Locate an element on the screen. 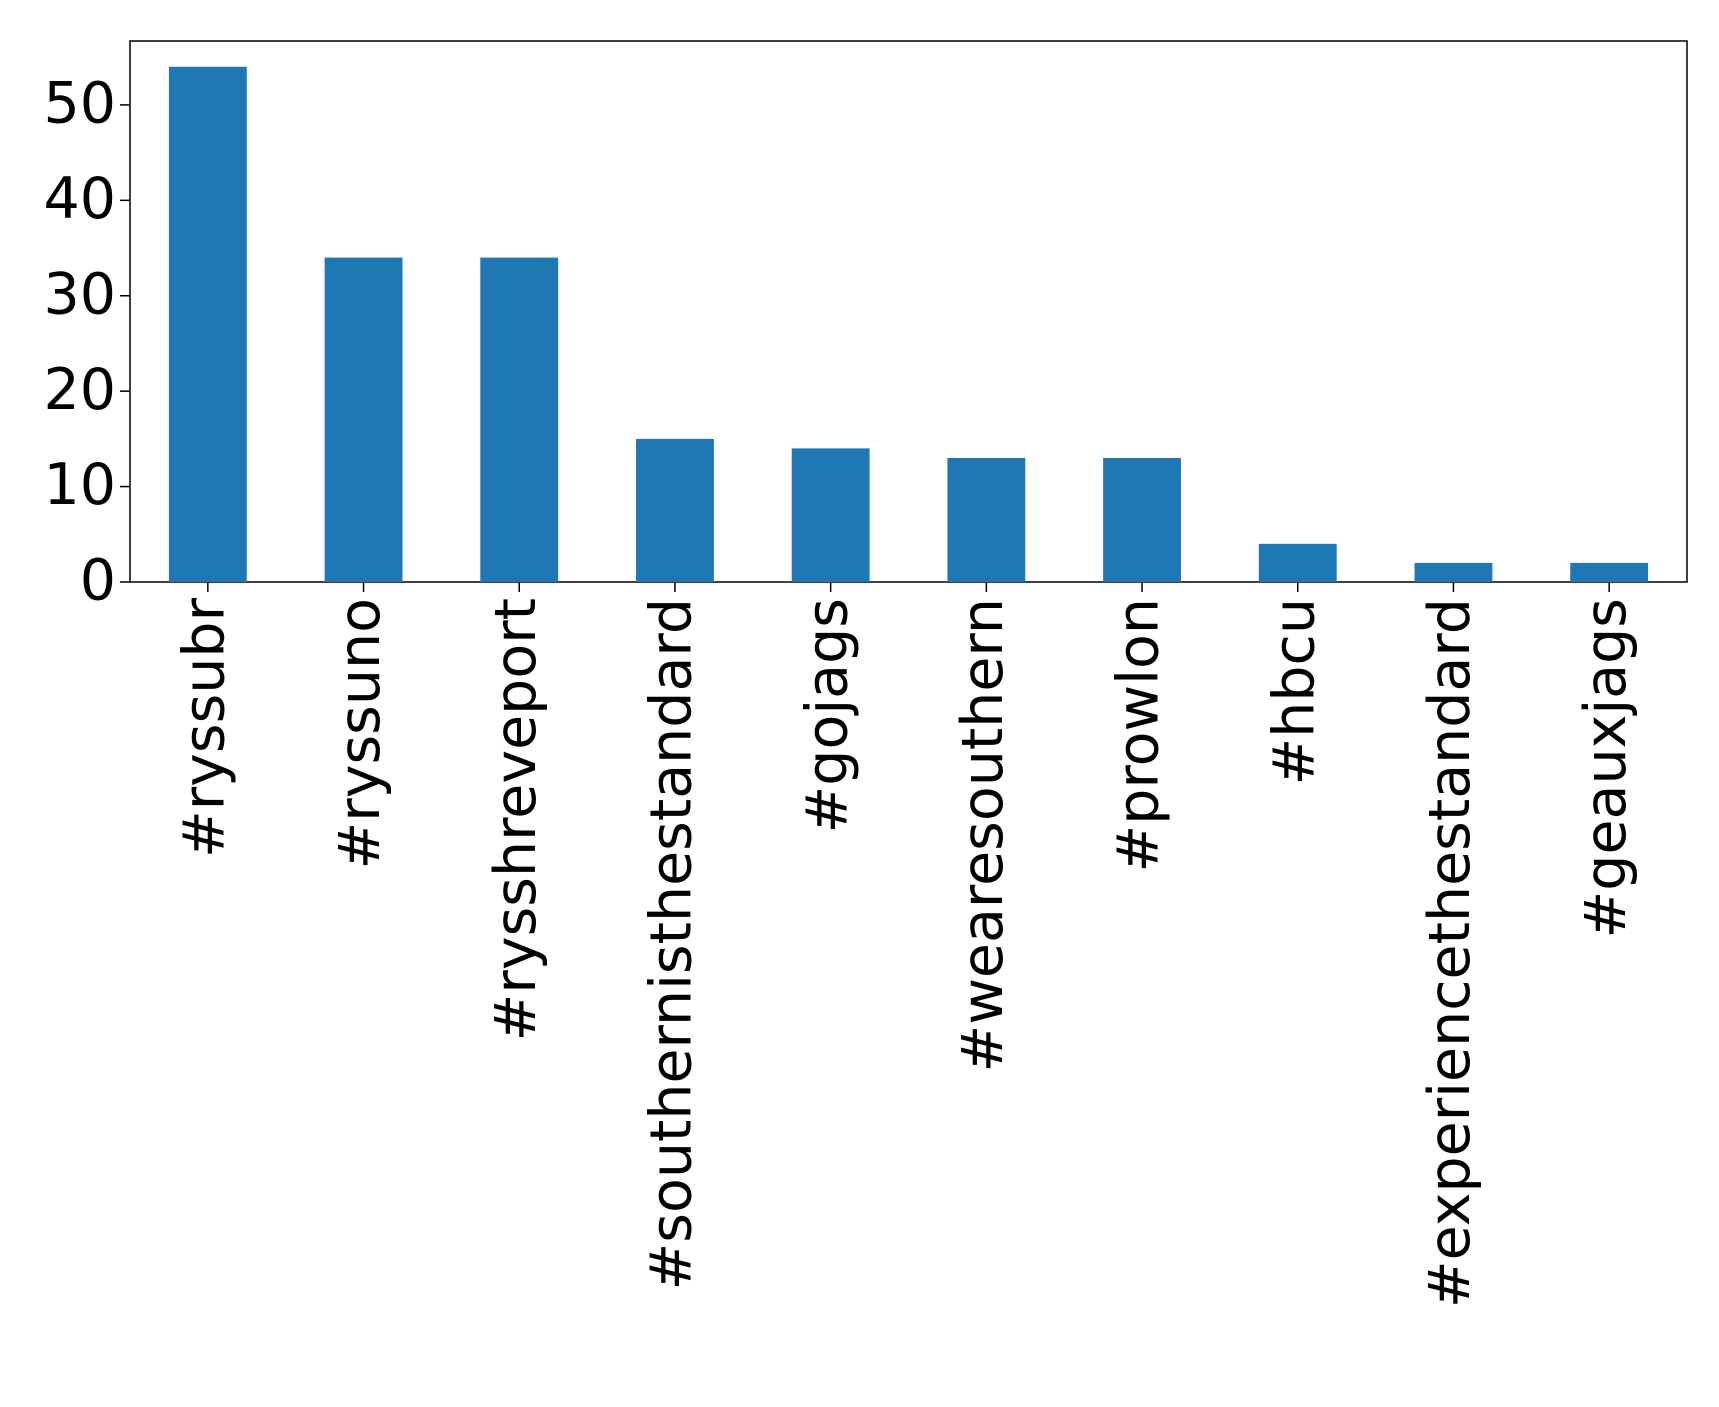 Image resolution: width=1719 pixels, height=1407 pixels. x-tick-label: #prowlon is located at coordinates (1139, 735).